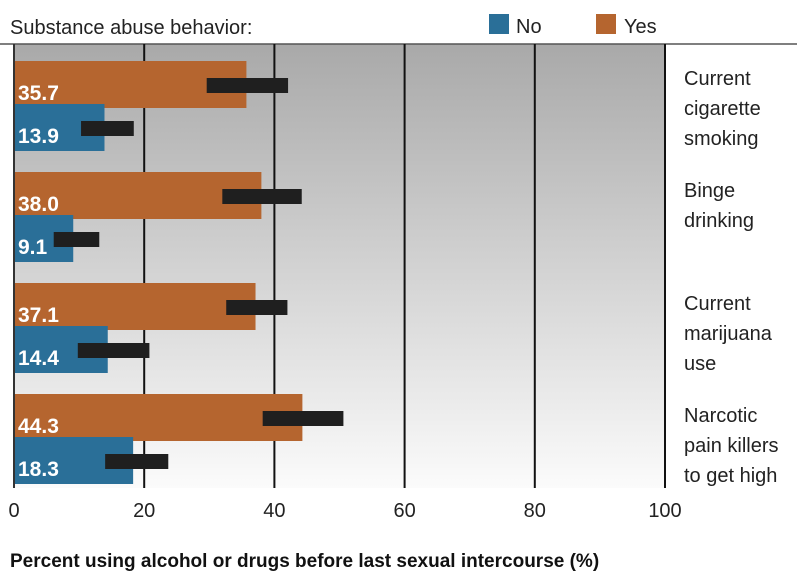 This screenshot has height=578, width=797. What do you see at coordinates (499, 24) in the screenshot?
I see `legend-swatch-no` at bounding box center [499, 24].